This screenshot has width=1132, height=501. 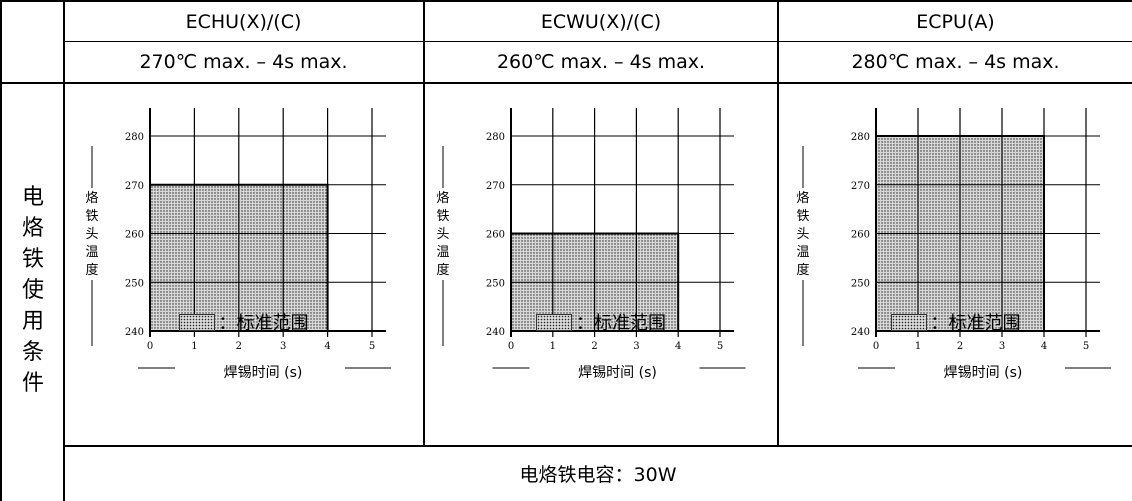 What do you see at coordinates (243, 62) in the screenshot?
I see `spec-header-1: 270℃ max. – 4s max.` at bounding box center [243, 62].